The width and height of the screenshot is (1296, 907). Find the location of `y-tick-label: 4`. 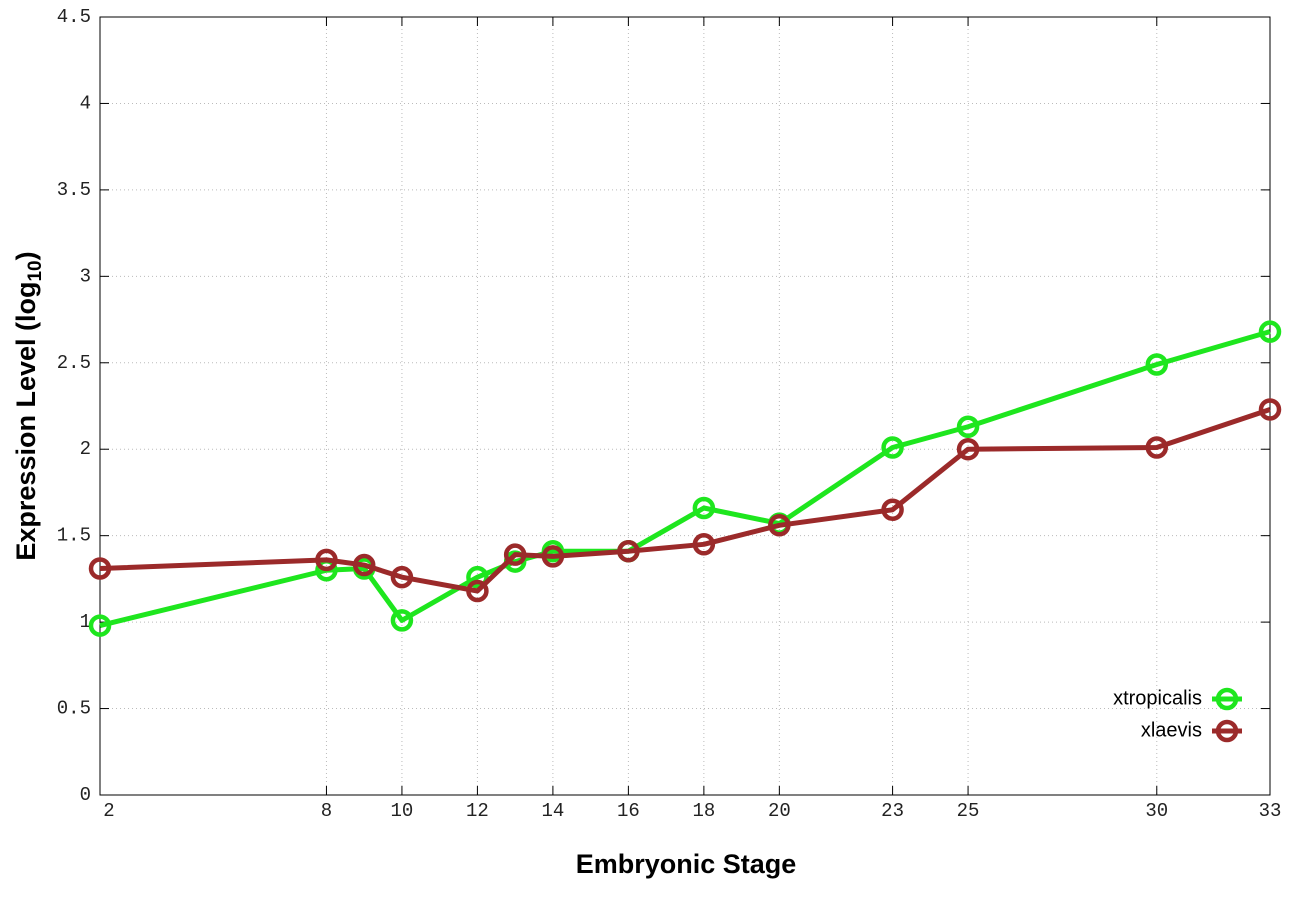

y-tick-label: 4 is located at coordinates (85, 103).